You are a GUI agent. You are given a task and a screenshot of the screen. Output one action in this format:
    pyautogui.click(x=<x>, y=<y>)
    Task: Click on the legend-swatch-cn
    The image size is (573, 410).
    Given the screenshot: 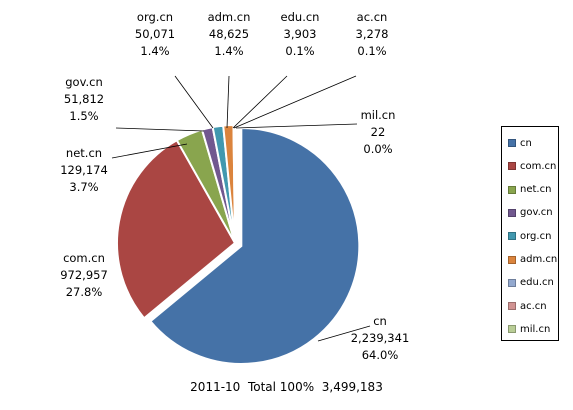 What is the action you would take?
    pyautogui.click(x=512, y=143)
    